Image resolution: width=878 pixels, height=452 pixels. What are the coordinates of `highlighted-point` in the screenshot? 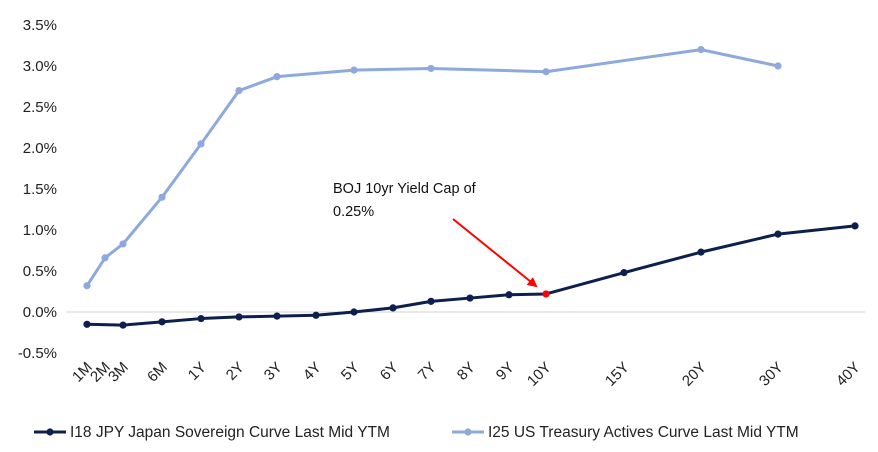 It's located at (546, 294).